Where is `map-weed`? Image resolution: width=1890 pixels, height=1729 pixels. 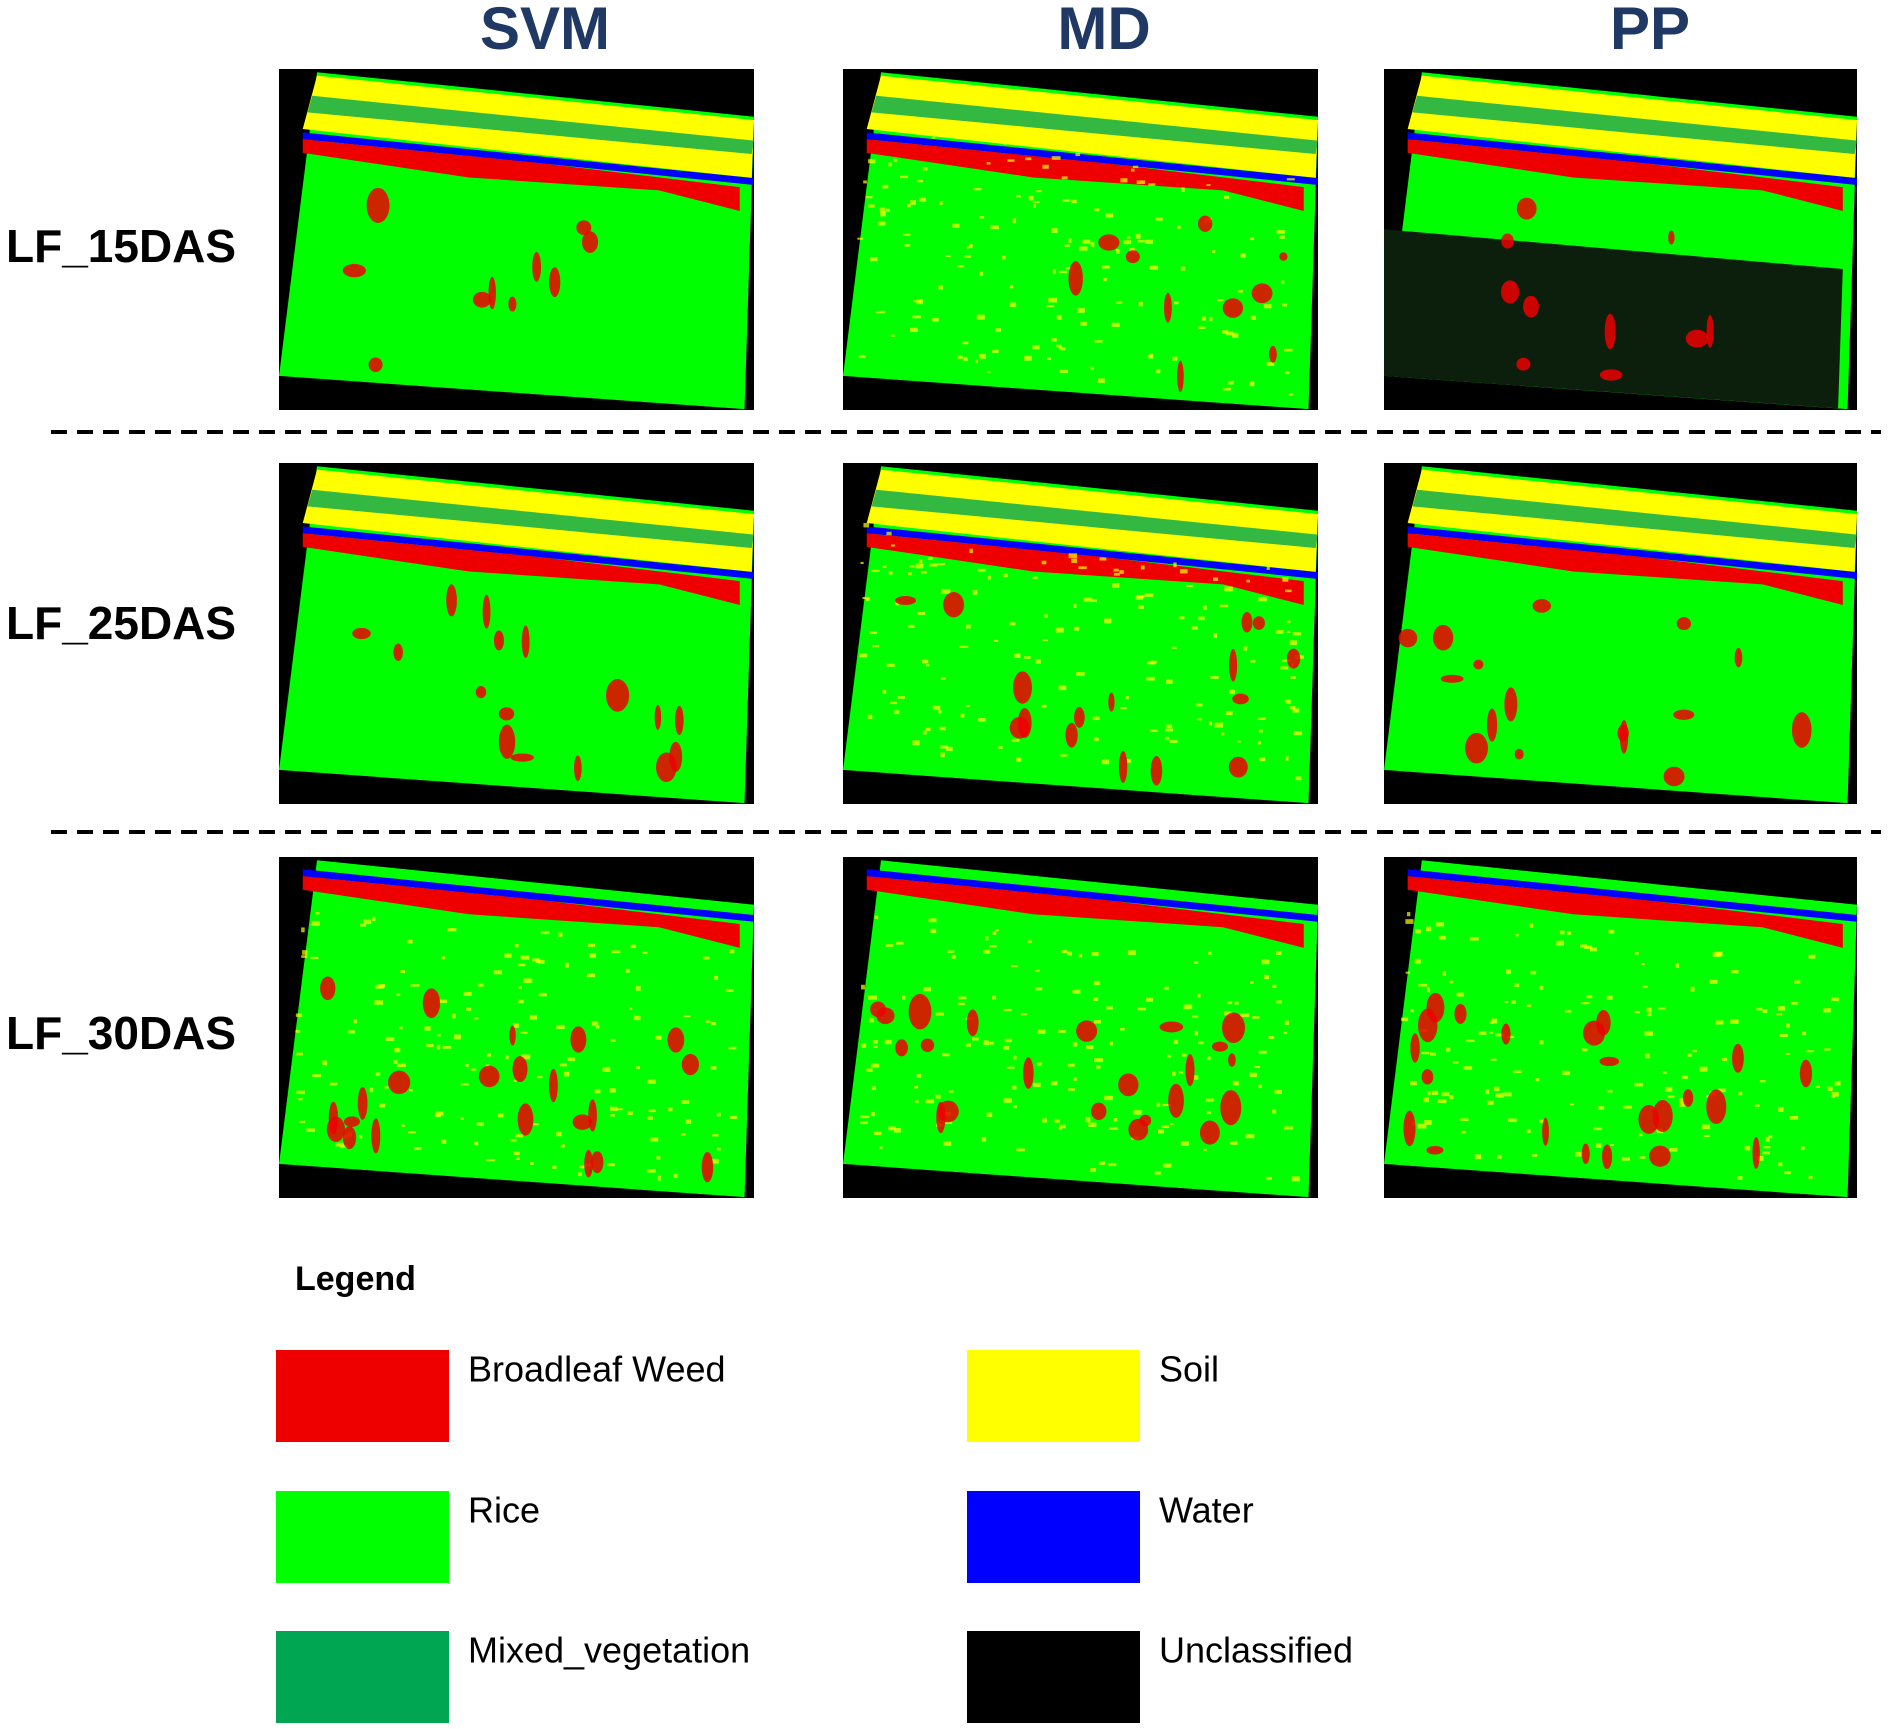 map-weed is located at coordinates (1625, 912).